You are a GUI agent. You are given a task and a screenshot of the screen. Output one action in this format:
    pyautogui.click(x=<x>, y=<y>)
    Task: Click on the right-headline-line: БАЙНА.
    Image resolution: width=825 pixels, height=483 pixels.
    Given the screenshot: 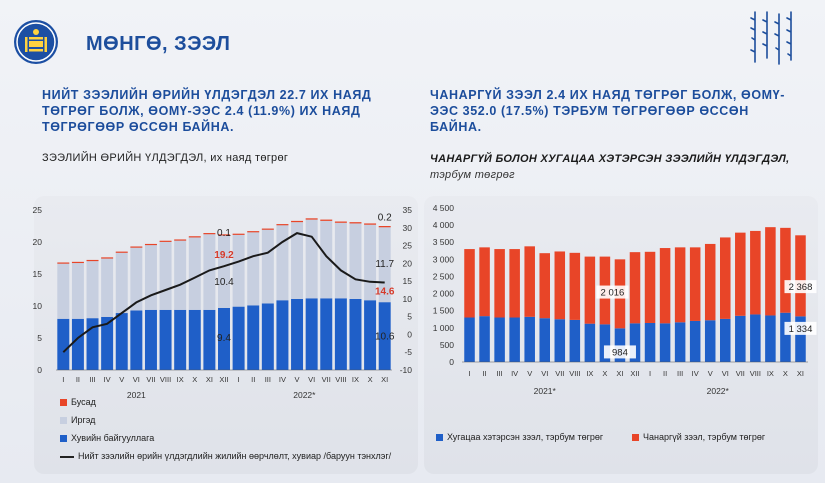 What is the action you would take?
    pyautogui.click(x=456, y=127)
    